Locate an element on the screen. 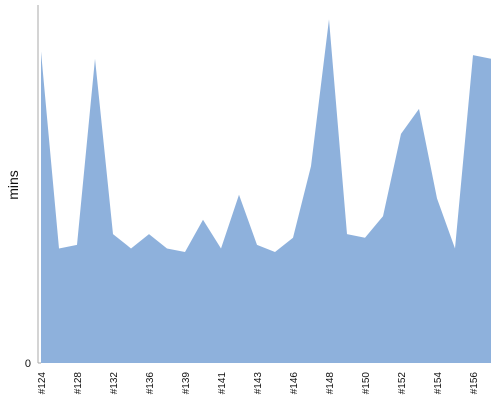 Image resolution: width=500 pixels, height=400 pixels. x-tick-label: #146 is located at coordinates (294, 383).